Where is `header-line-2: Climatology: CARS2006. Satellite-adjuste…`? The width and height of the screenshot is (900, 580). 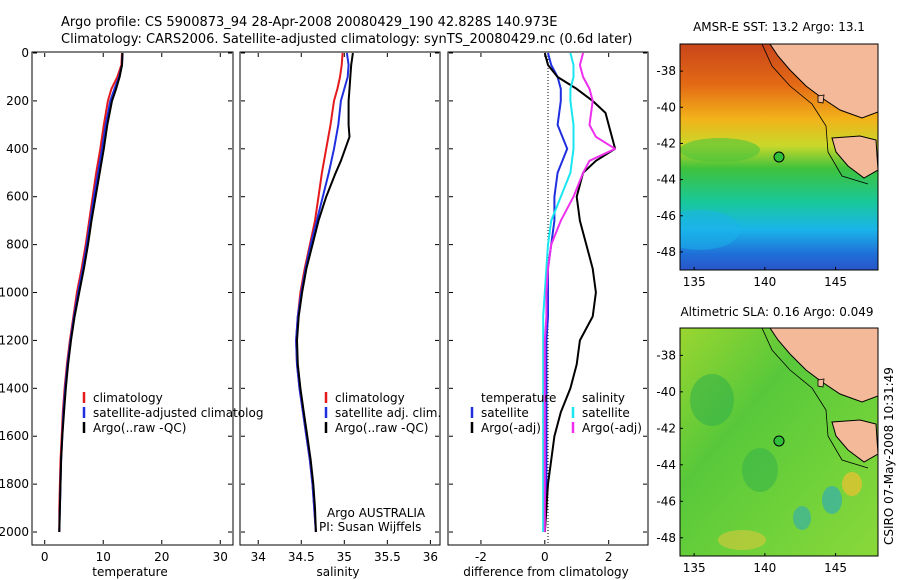 header-line-2: Climatology: CARS2006. Satellite-adjuste… is located at coordinates (347, 39).